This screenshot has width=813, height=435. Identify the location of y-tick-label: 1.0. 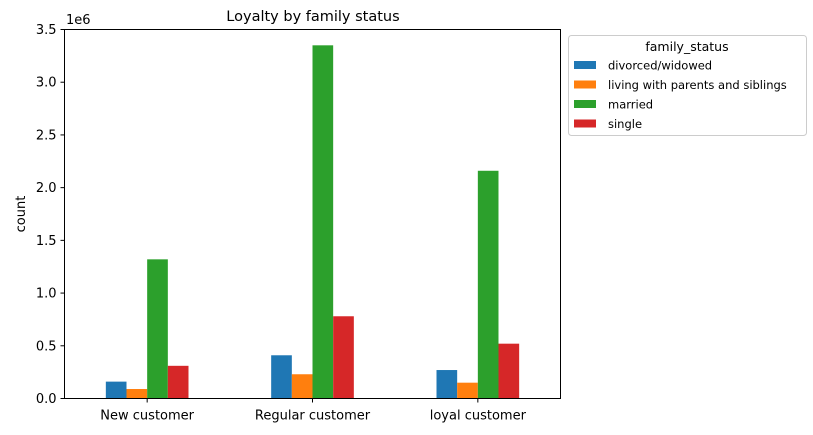
(46, 294).